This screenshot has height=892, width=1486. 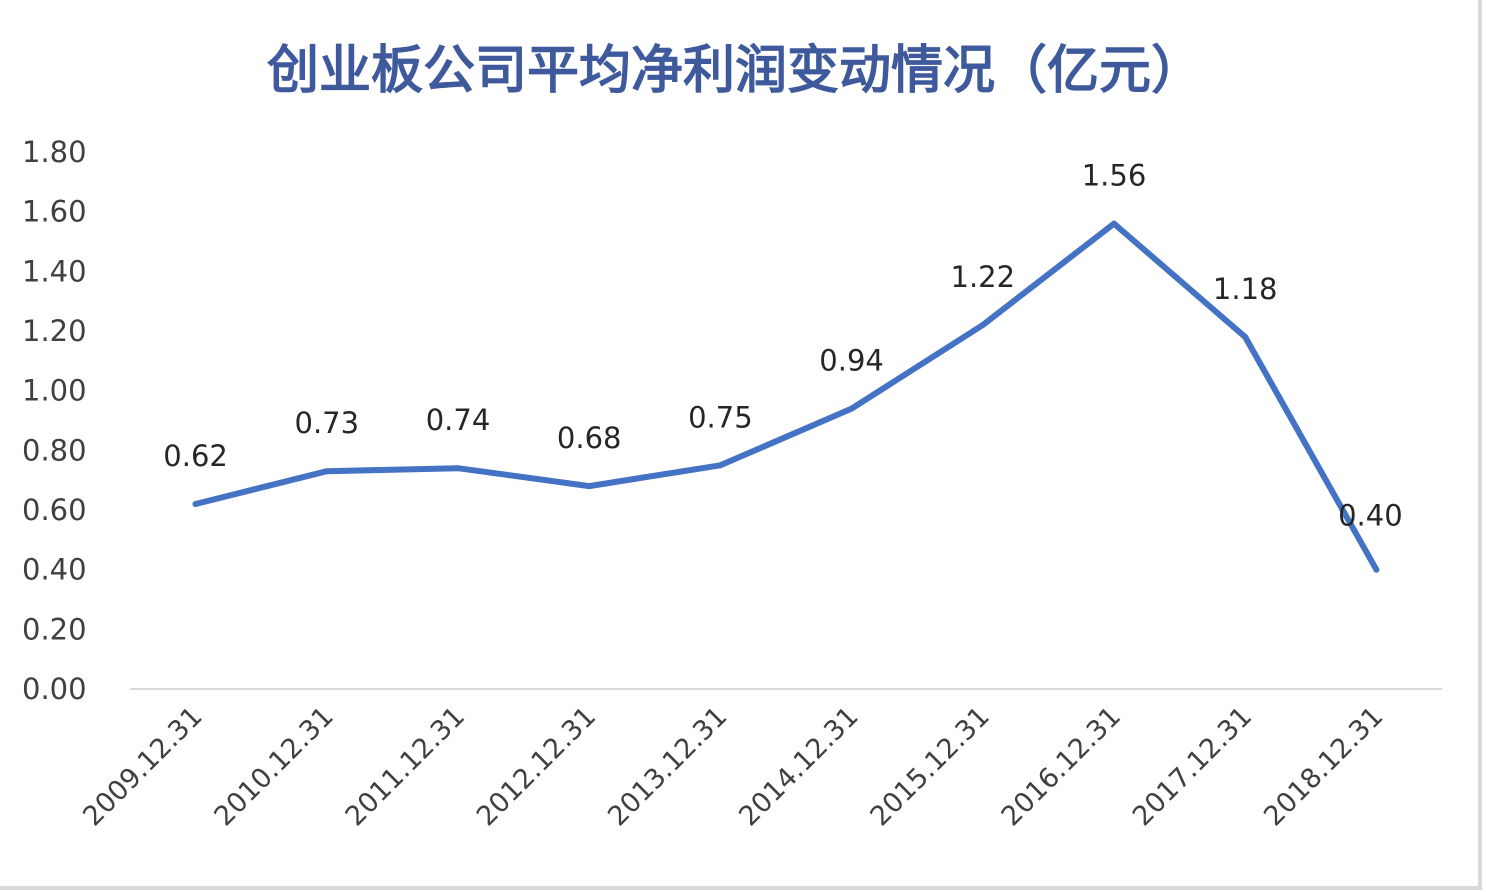 What do you see at coordinates (54, 152) in the screenshot?
I see `y-tick-label: 1.80` at bounding box center [54, 152].